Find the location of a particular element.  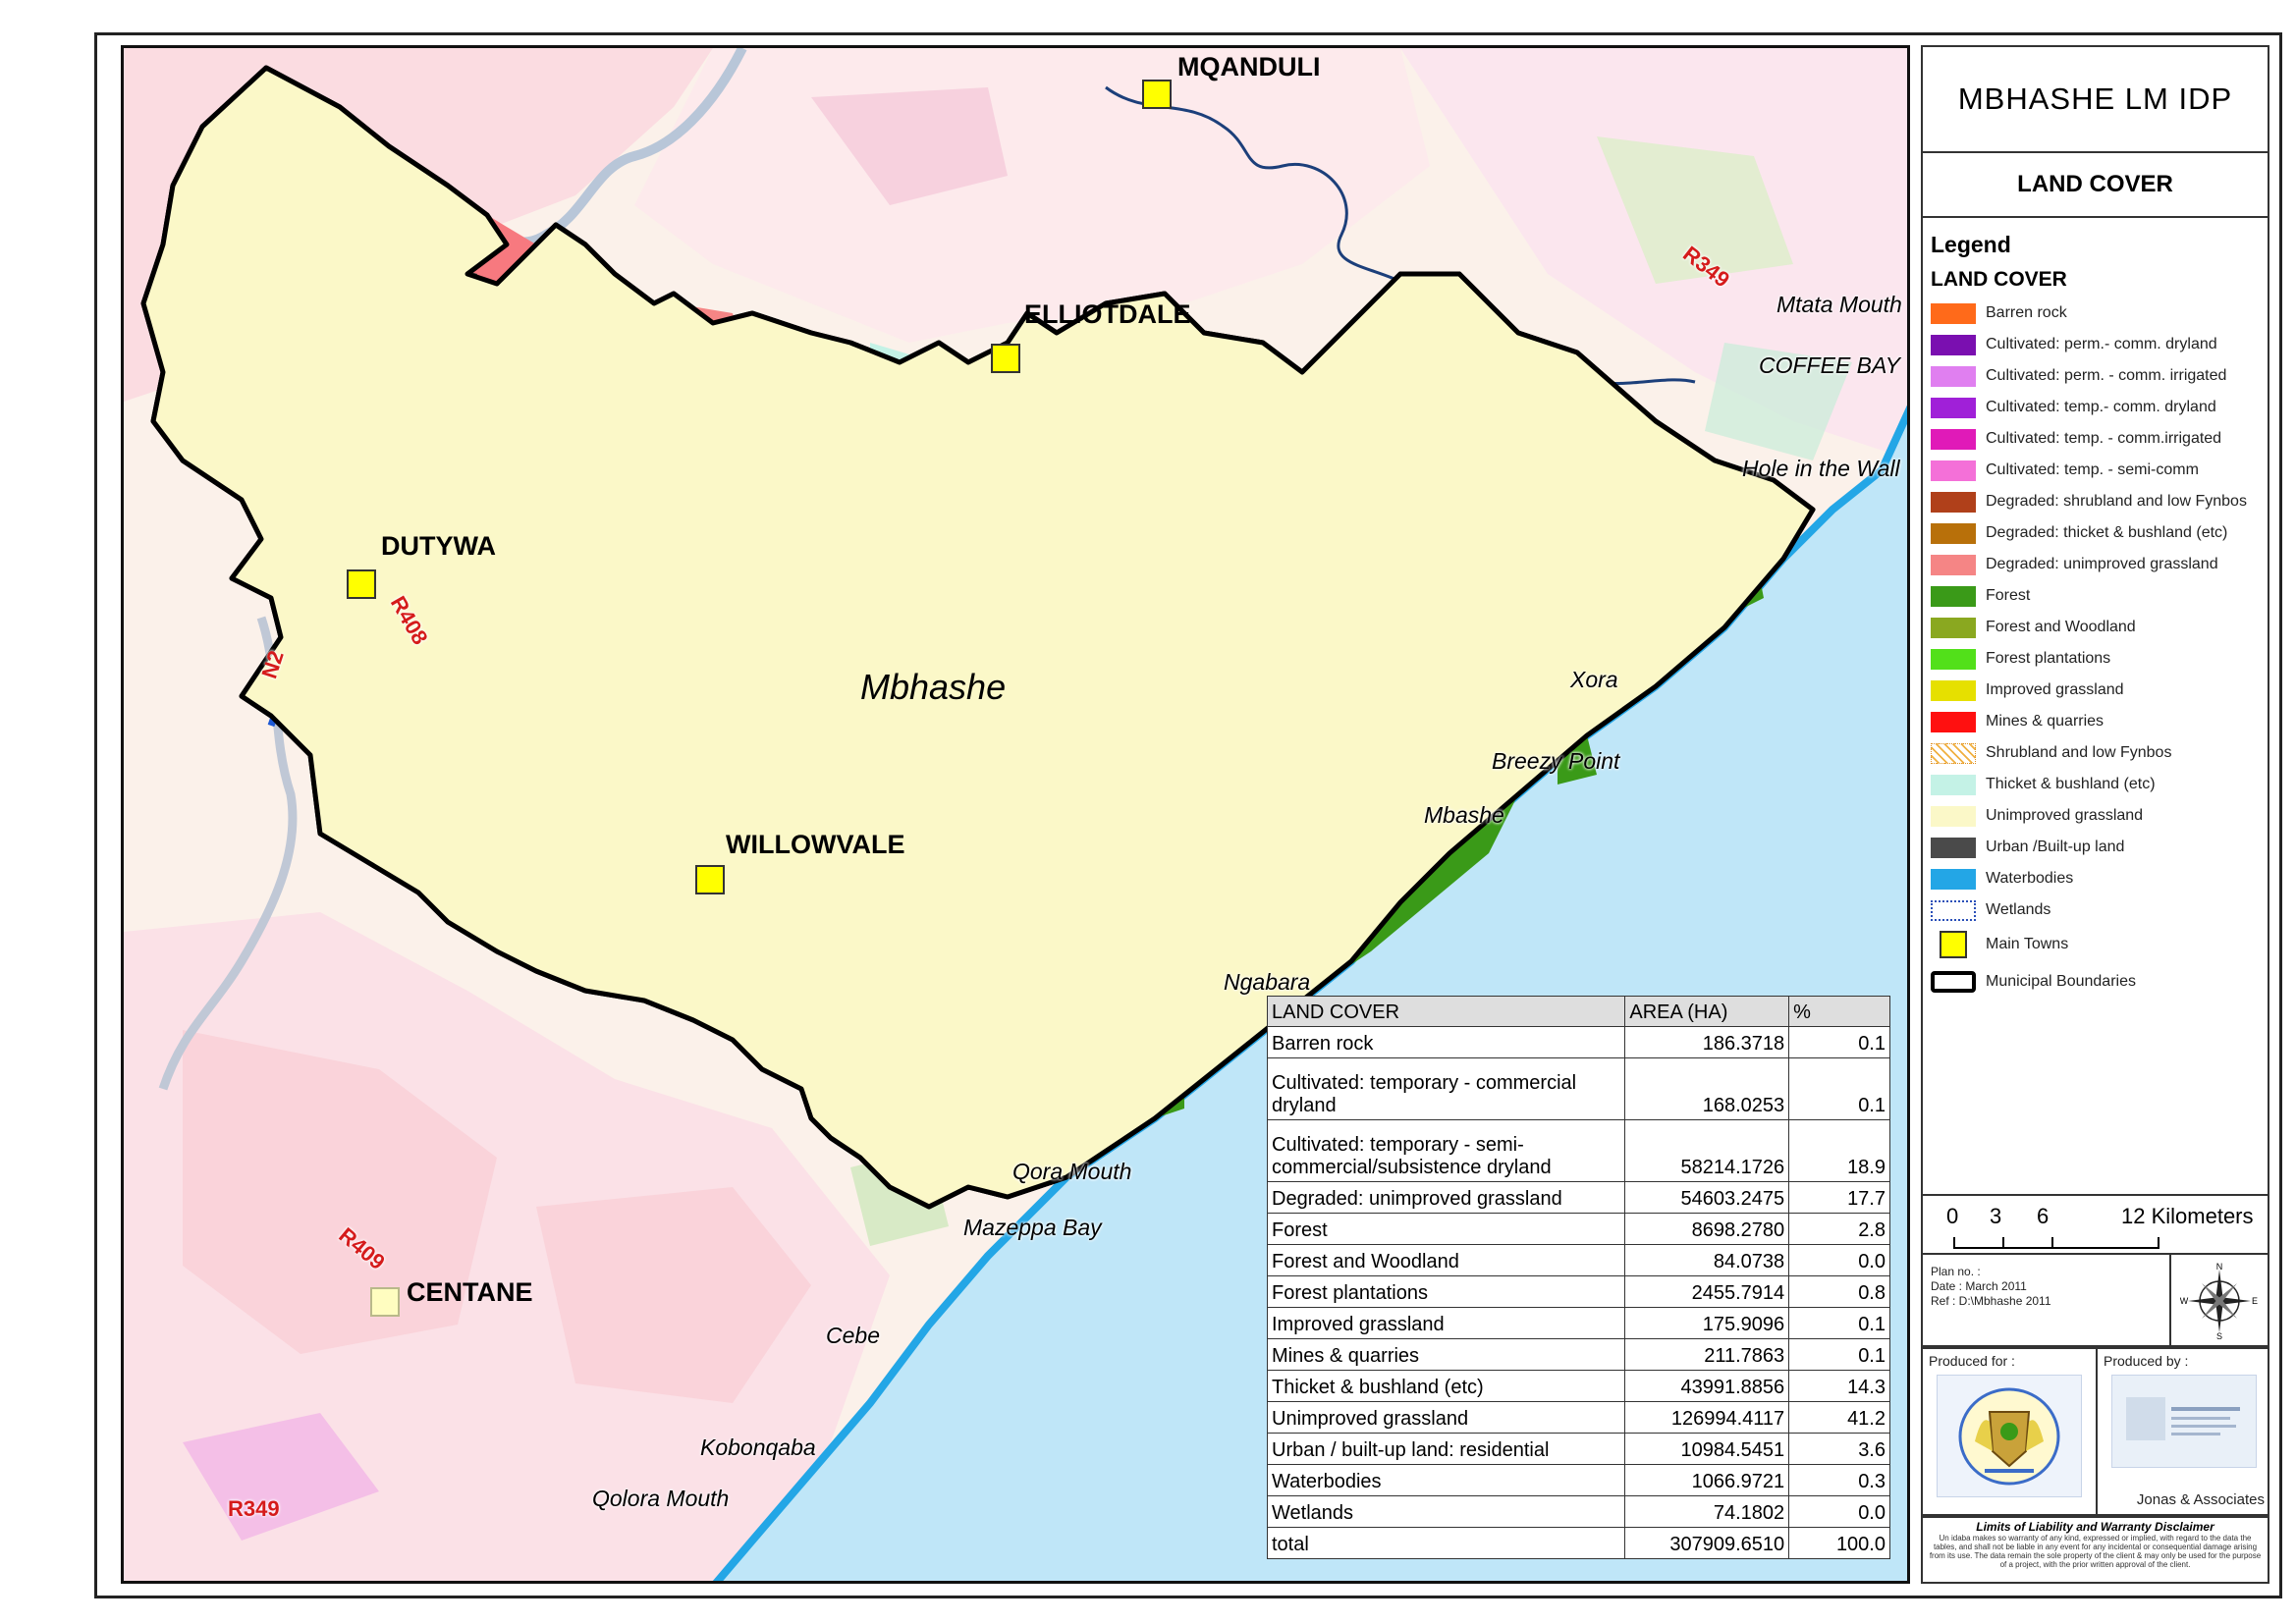

town-marker-willowvale is located at coordinates (710, 879).